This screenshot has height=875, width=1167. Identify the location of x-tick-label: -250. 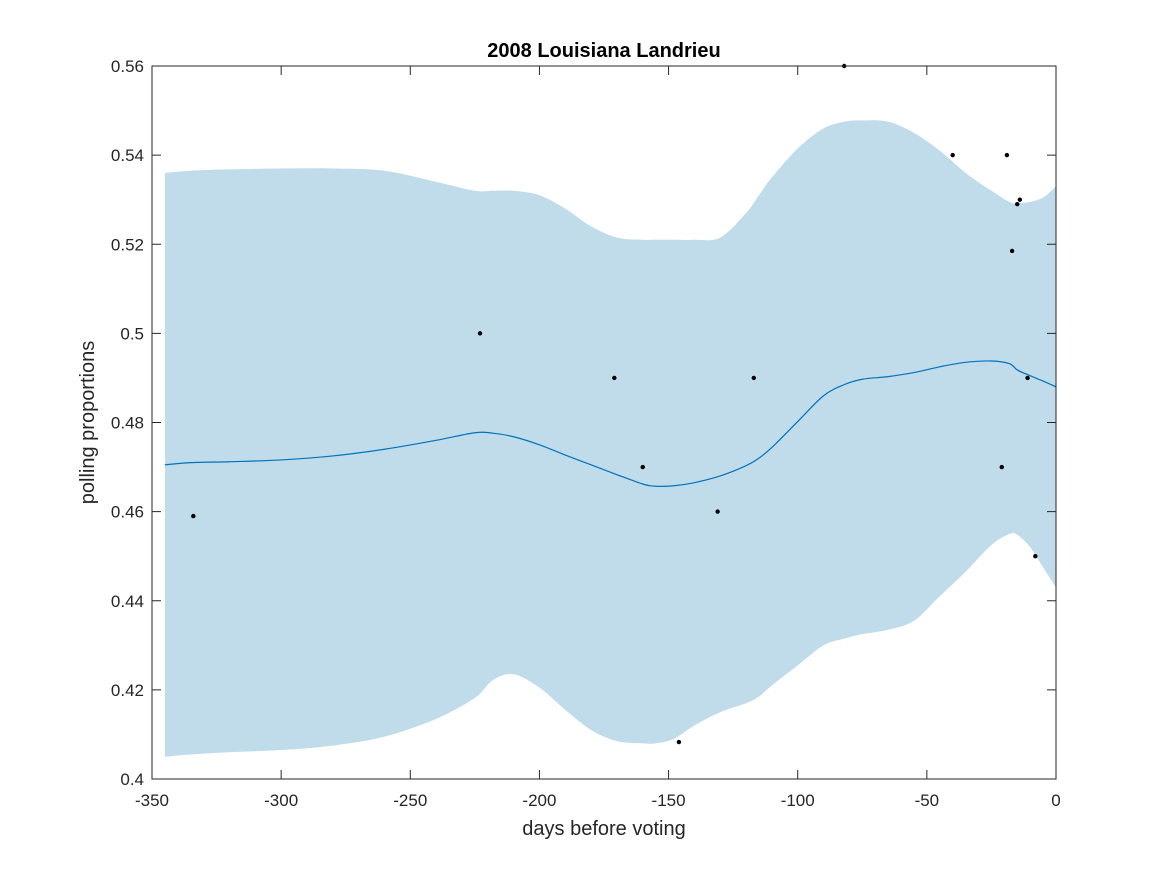
(410, 800).